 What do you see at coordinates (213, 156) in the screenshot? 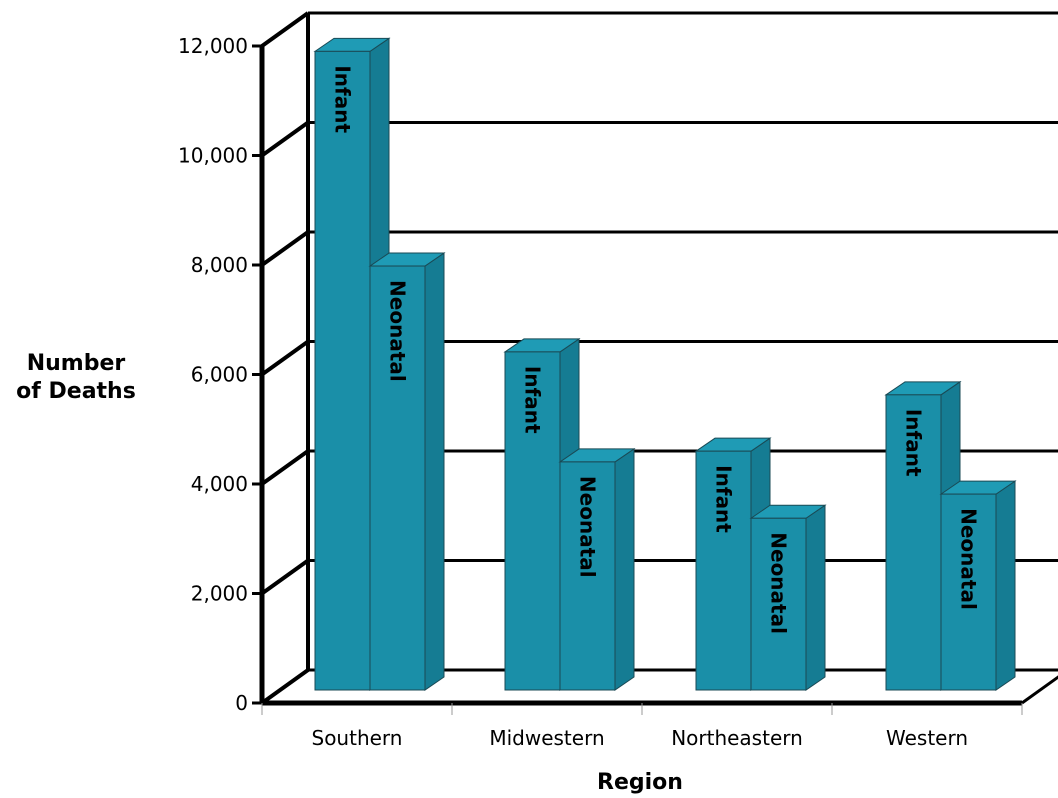
I see `y-tick-label: 10,000` at bounding box center [213, 156].